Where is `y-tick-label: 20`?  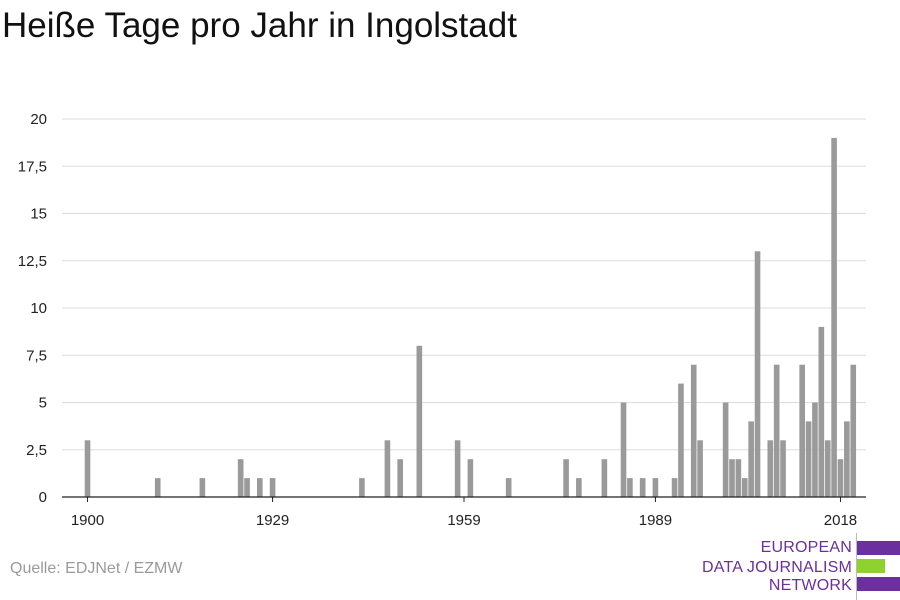 y-tick-label: 20 is located at coordinates (38, 119).